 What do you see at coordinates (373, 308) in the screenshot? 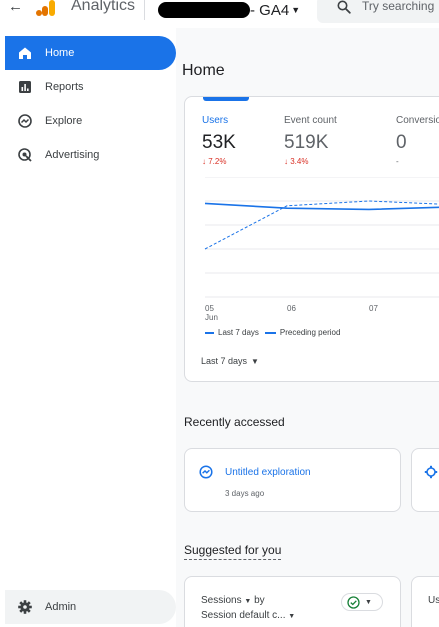
I see `x-tick-label: 07` at bounding box center [373, 308].